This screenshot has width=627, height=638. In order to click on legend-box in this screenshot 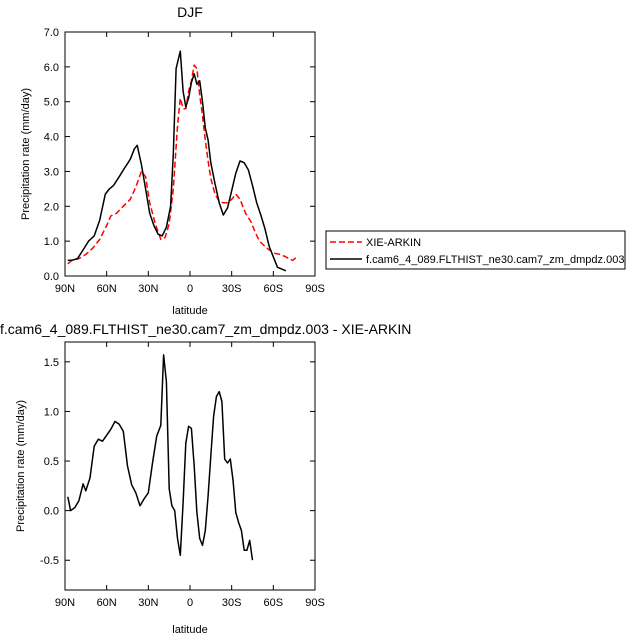, I will do `click(475, 250)`.